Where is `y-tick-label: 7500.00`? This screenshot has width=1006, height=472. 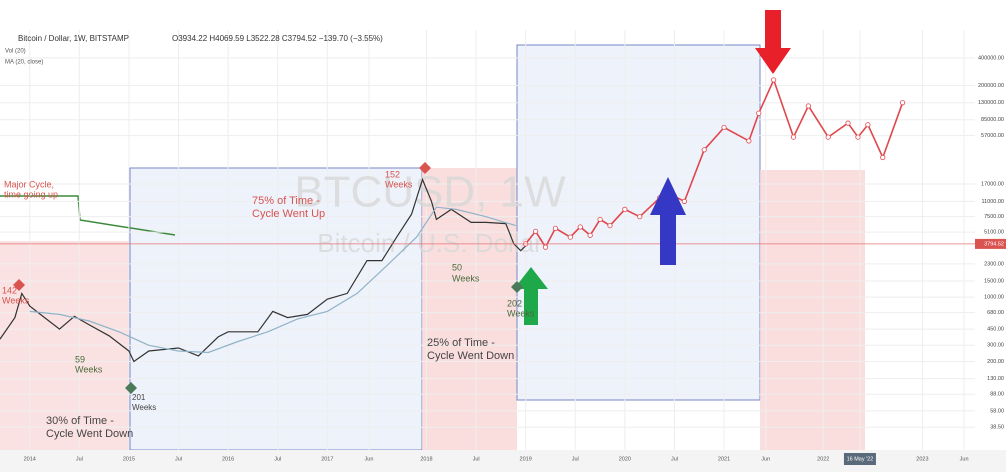 y-tick-label: 7500.00 is located at coordinates (994, 217).